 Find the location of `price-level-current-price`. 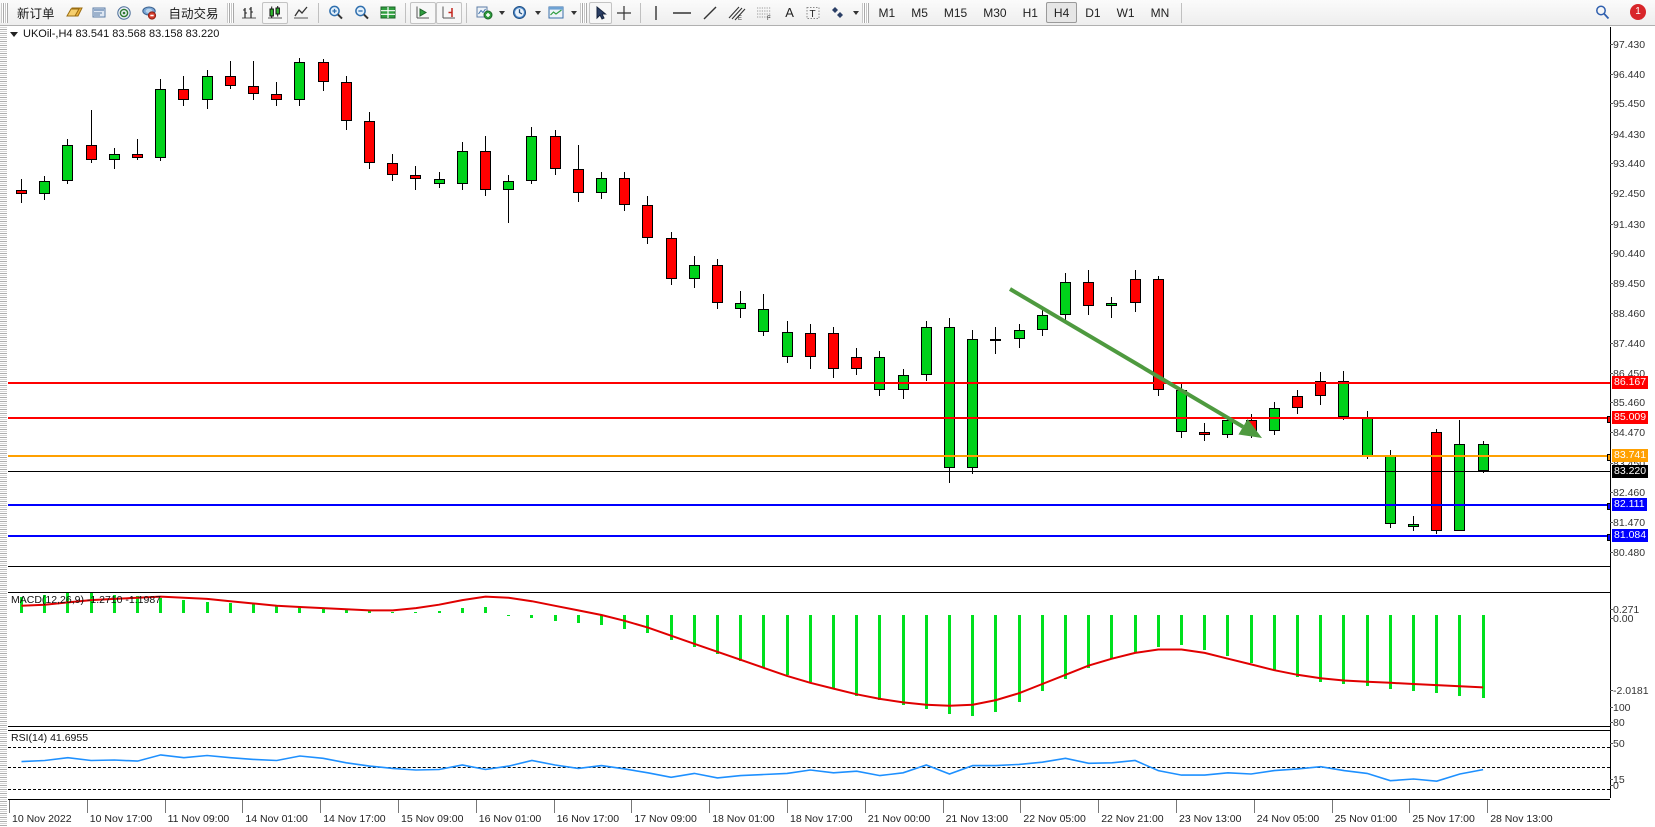

price-level-current-price is located at coordinates (809, 471).